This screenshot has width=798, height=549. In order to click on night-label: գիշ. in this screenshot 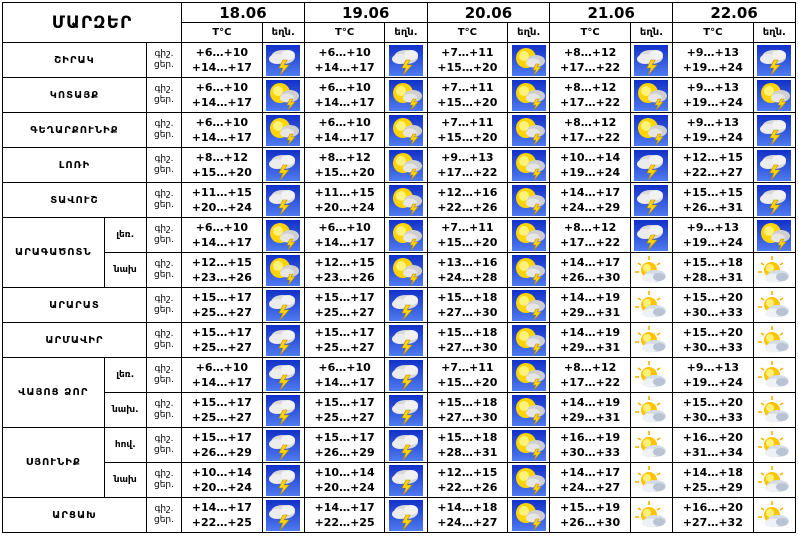, I will do `click(164, 439)`.